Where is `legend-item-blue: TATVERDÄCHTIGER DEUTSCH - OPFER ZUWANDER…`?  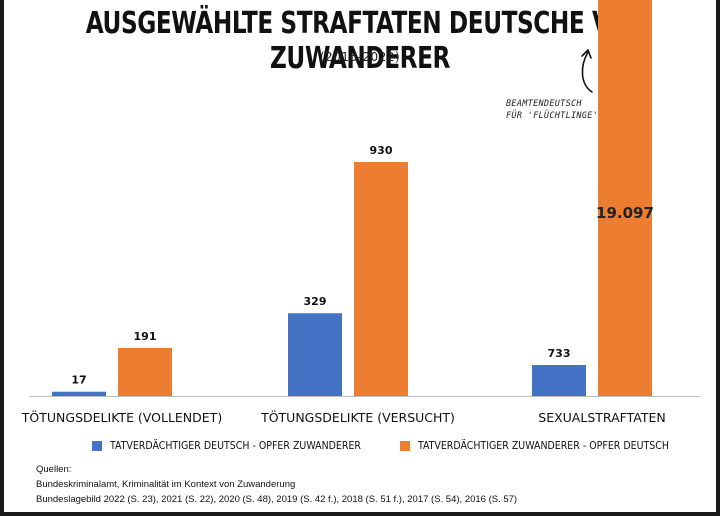
legend-item-blue: TATVERDÄCHTIGER DEUTSCH - OPFER ZUWANDER… is located at coordinates (226, 446).